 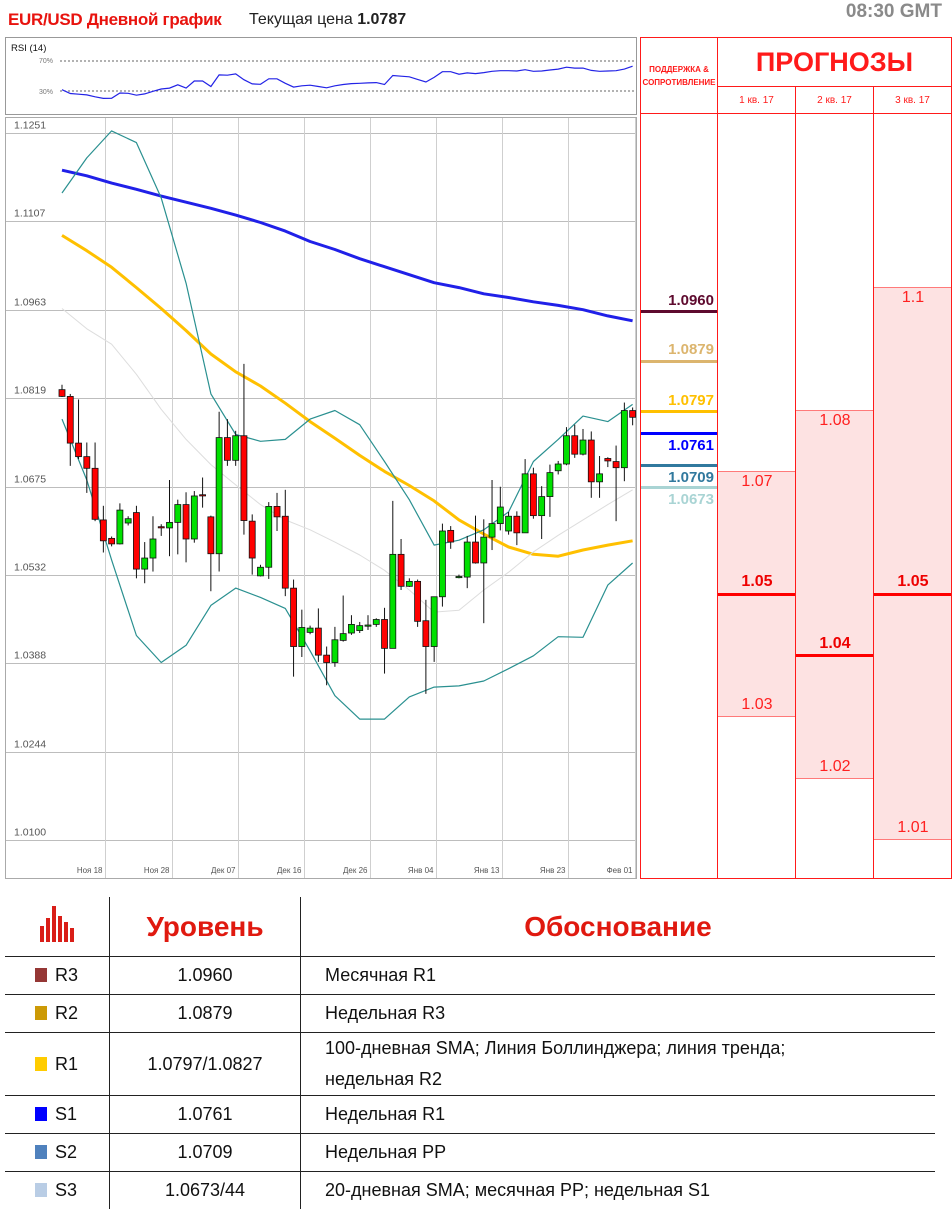 What do you see at coordinates (30, 126) in the screenshot?
I see `y-tick-label: 1.1251` at bounding box center [30, 126].